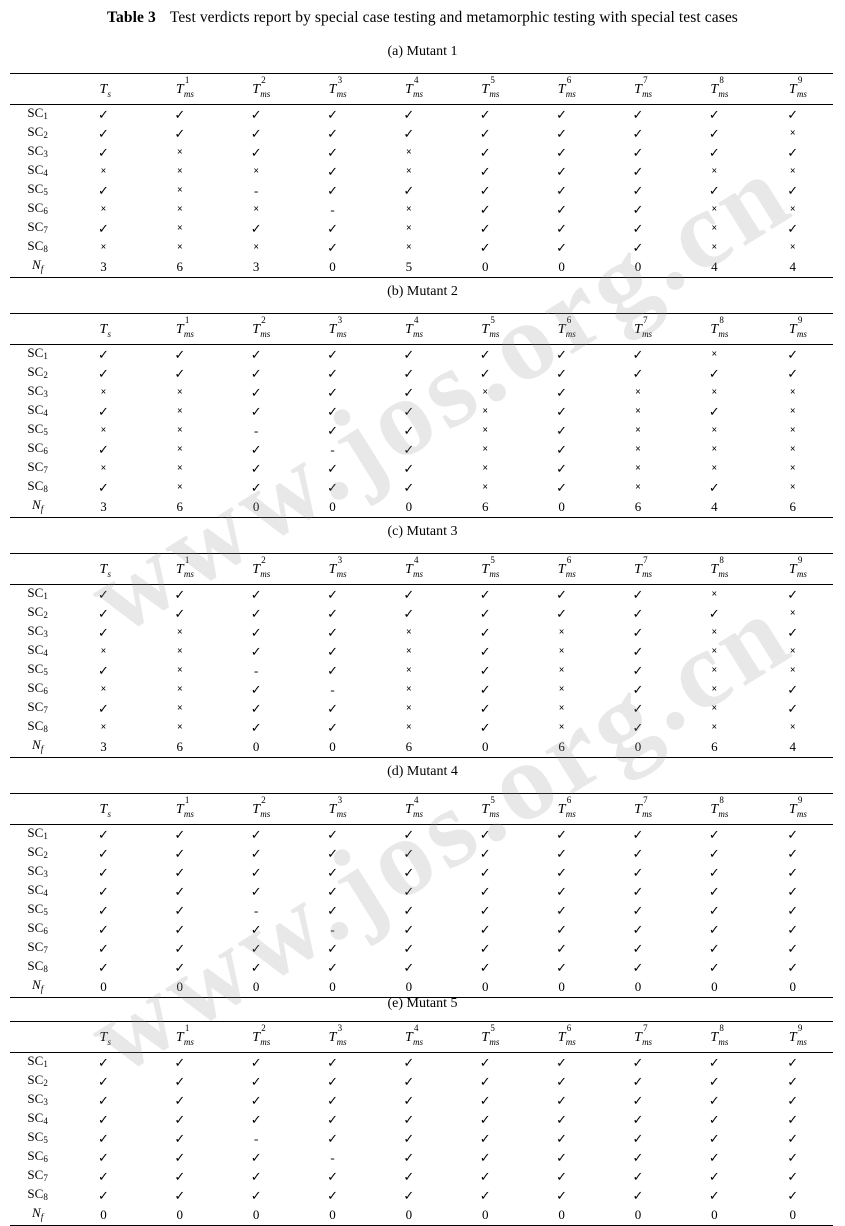 The image size is (845, 1226). I want to click on column-header-superscript: 9, so click(800, 1027).